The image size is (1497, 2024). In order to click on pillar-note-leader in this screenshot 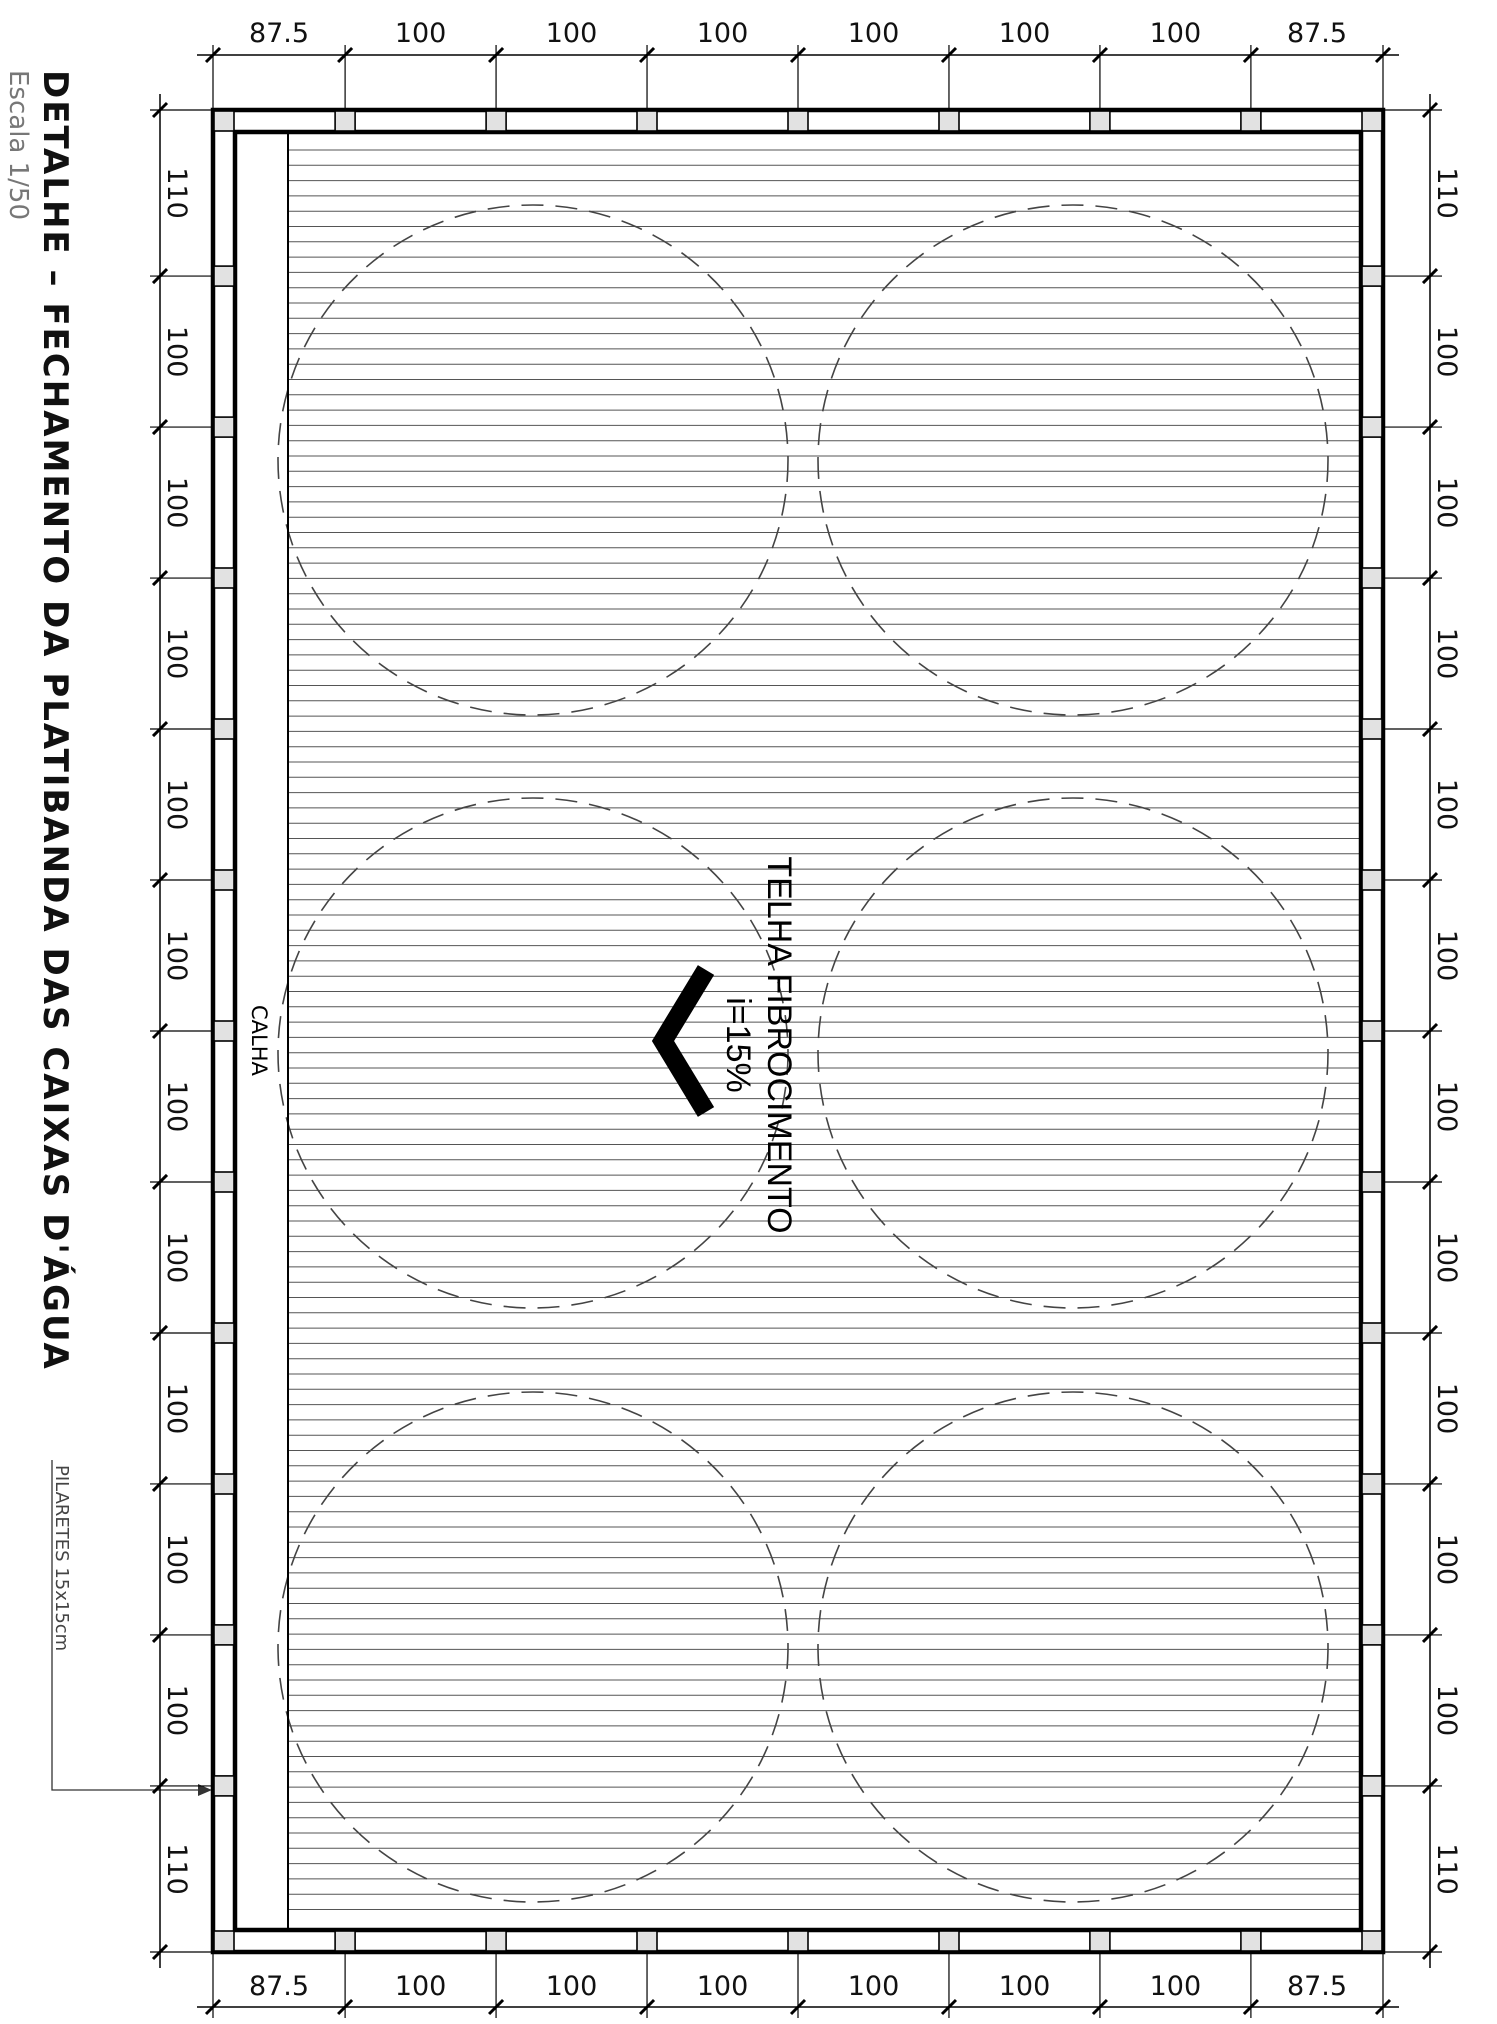, I will do `click(128, 1625)`.